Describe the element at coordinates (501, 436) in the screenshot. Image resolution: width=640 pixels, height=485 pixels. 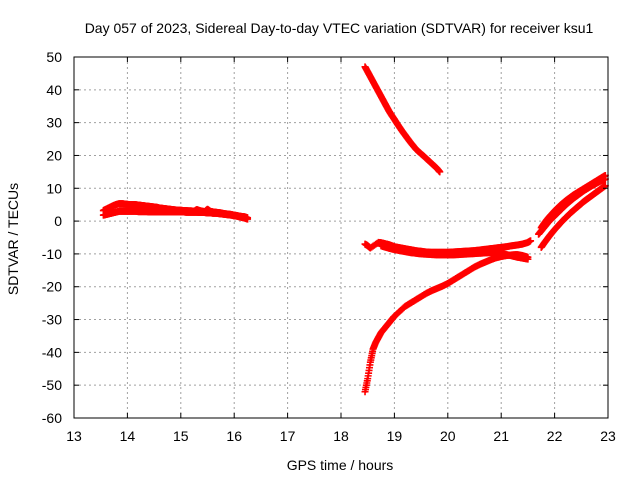
I see `x-tick-label: 21` at that location.